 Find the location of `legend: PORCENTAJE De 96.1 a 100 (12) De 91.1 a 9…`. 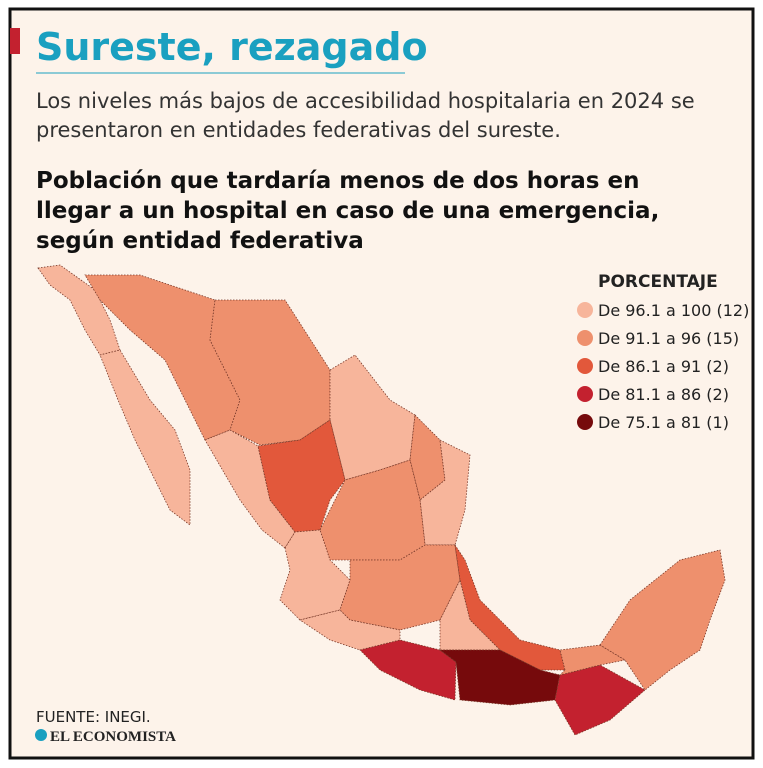

legend: PORCENTAJE De 96.1 a 100 (12) De 91.1 a 9… is located at coordinates (663, 352).